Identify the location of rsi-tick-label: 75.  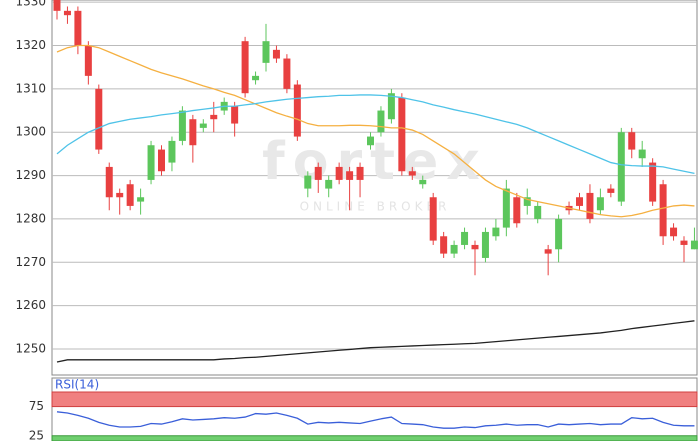
(36, 406).